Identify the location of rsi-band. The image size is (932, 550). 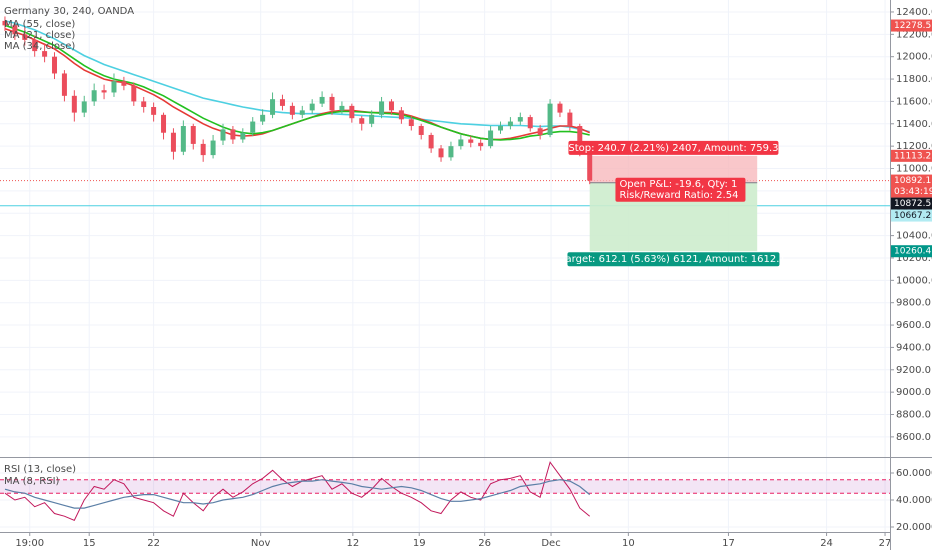
(445, 486).